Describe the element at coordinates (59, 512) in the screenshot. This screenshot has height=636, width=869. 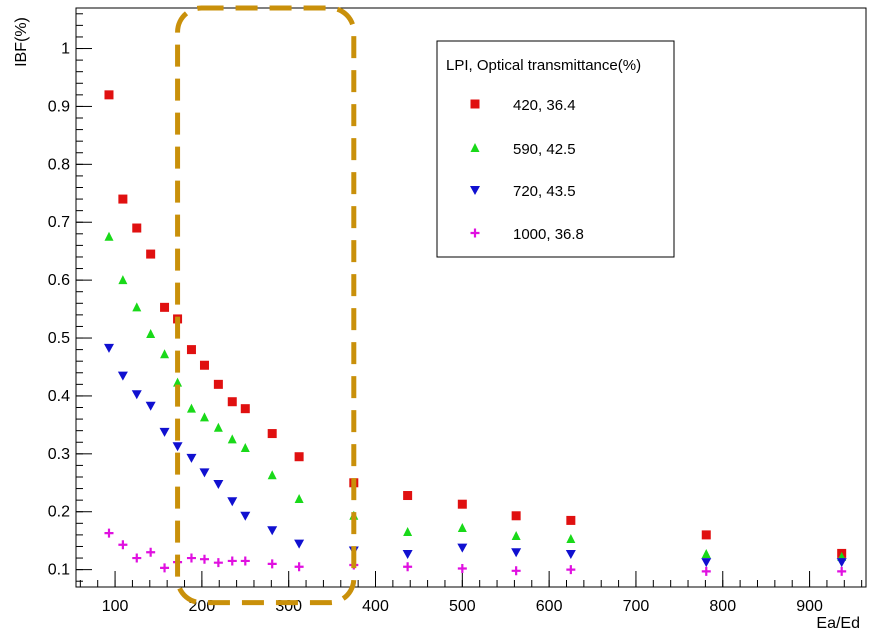
I see `y-tick-label: 0.2` at that location.